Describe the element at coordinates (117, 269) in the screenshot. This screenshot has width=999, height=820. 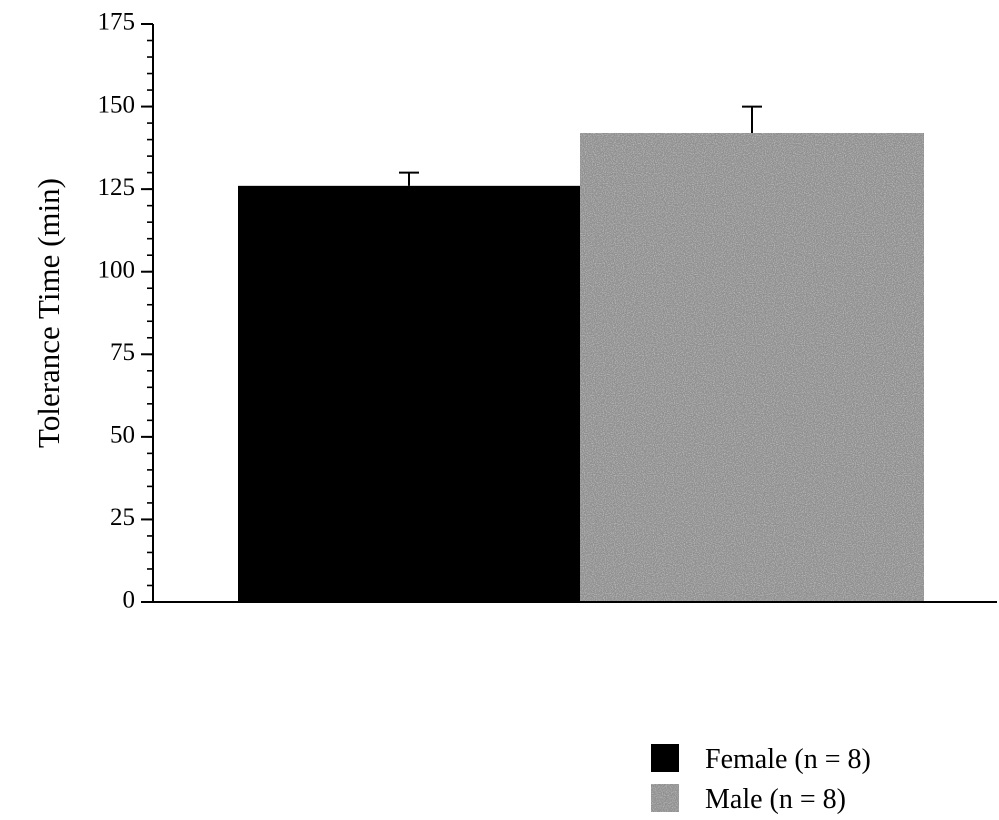
I see `y-tick-label: 100` at that location.